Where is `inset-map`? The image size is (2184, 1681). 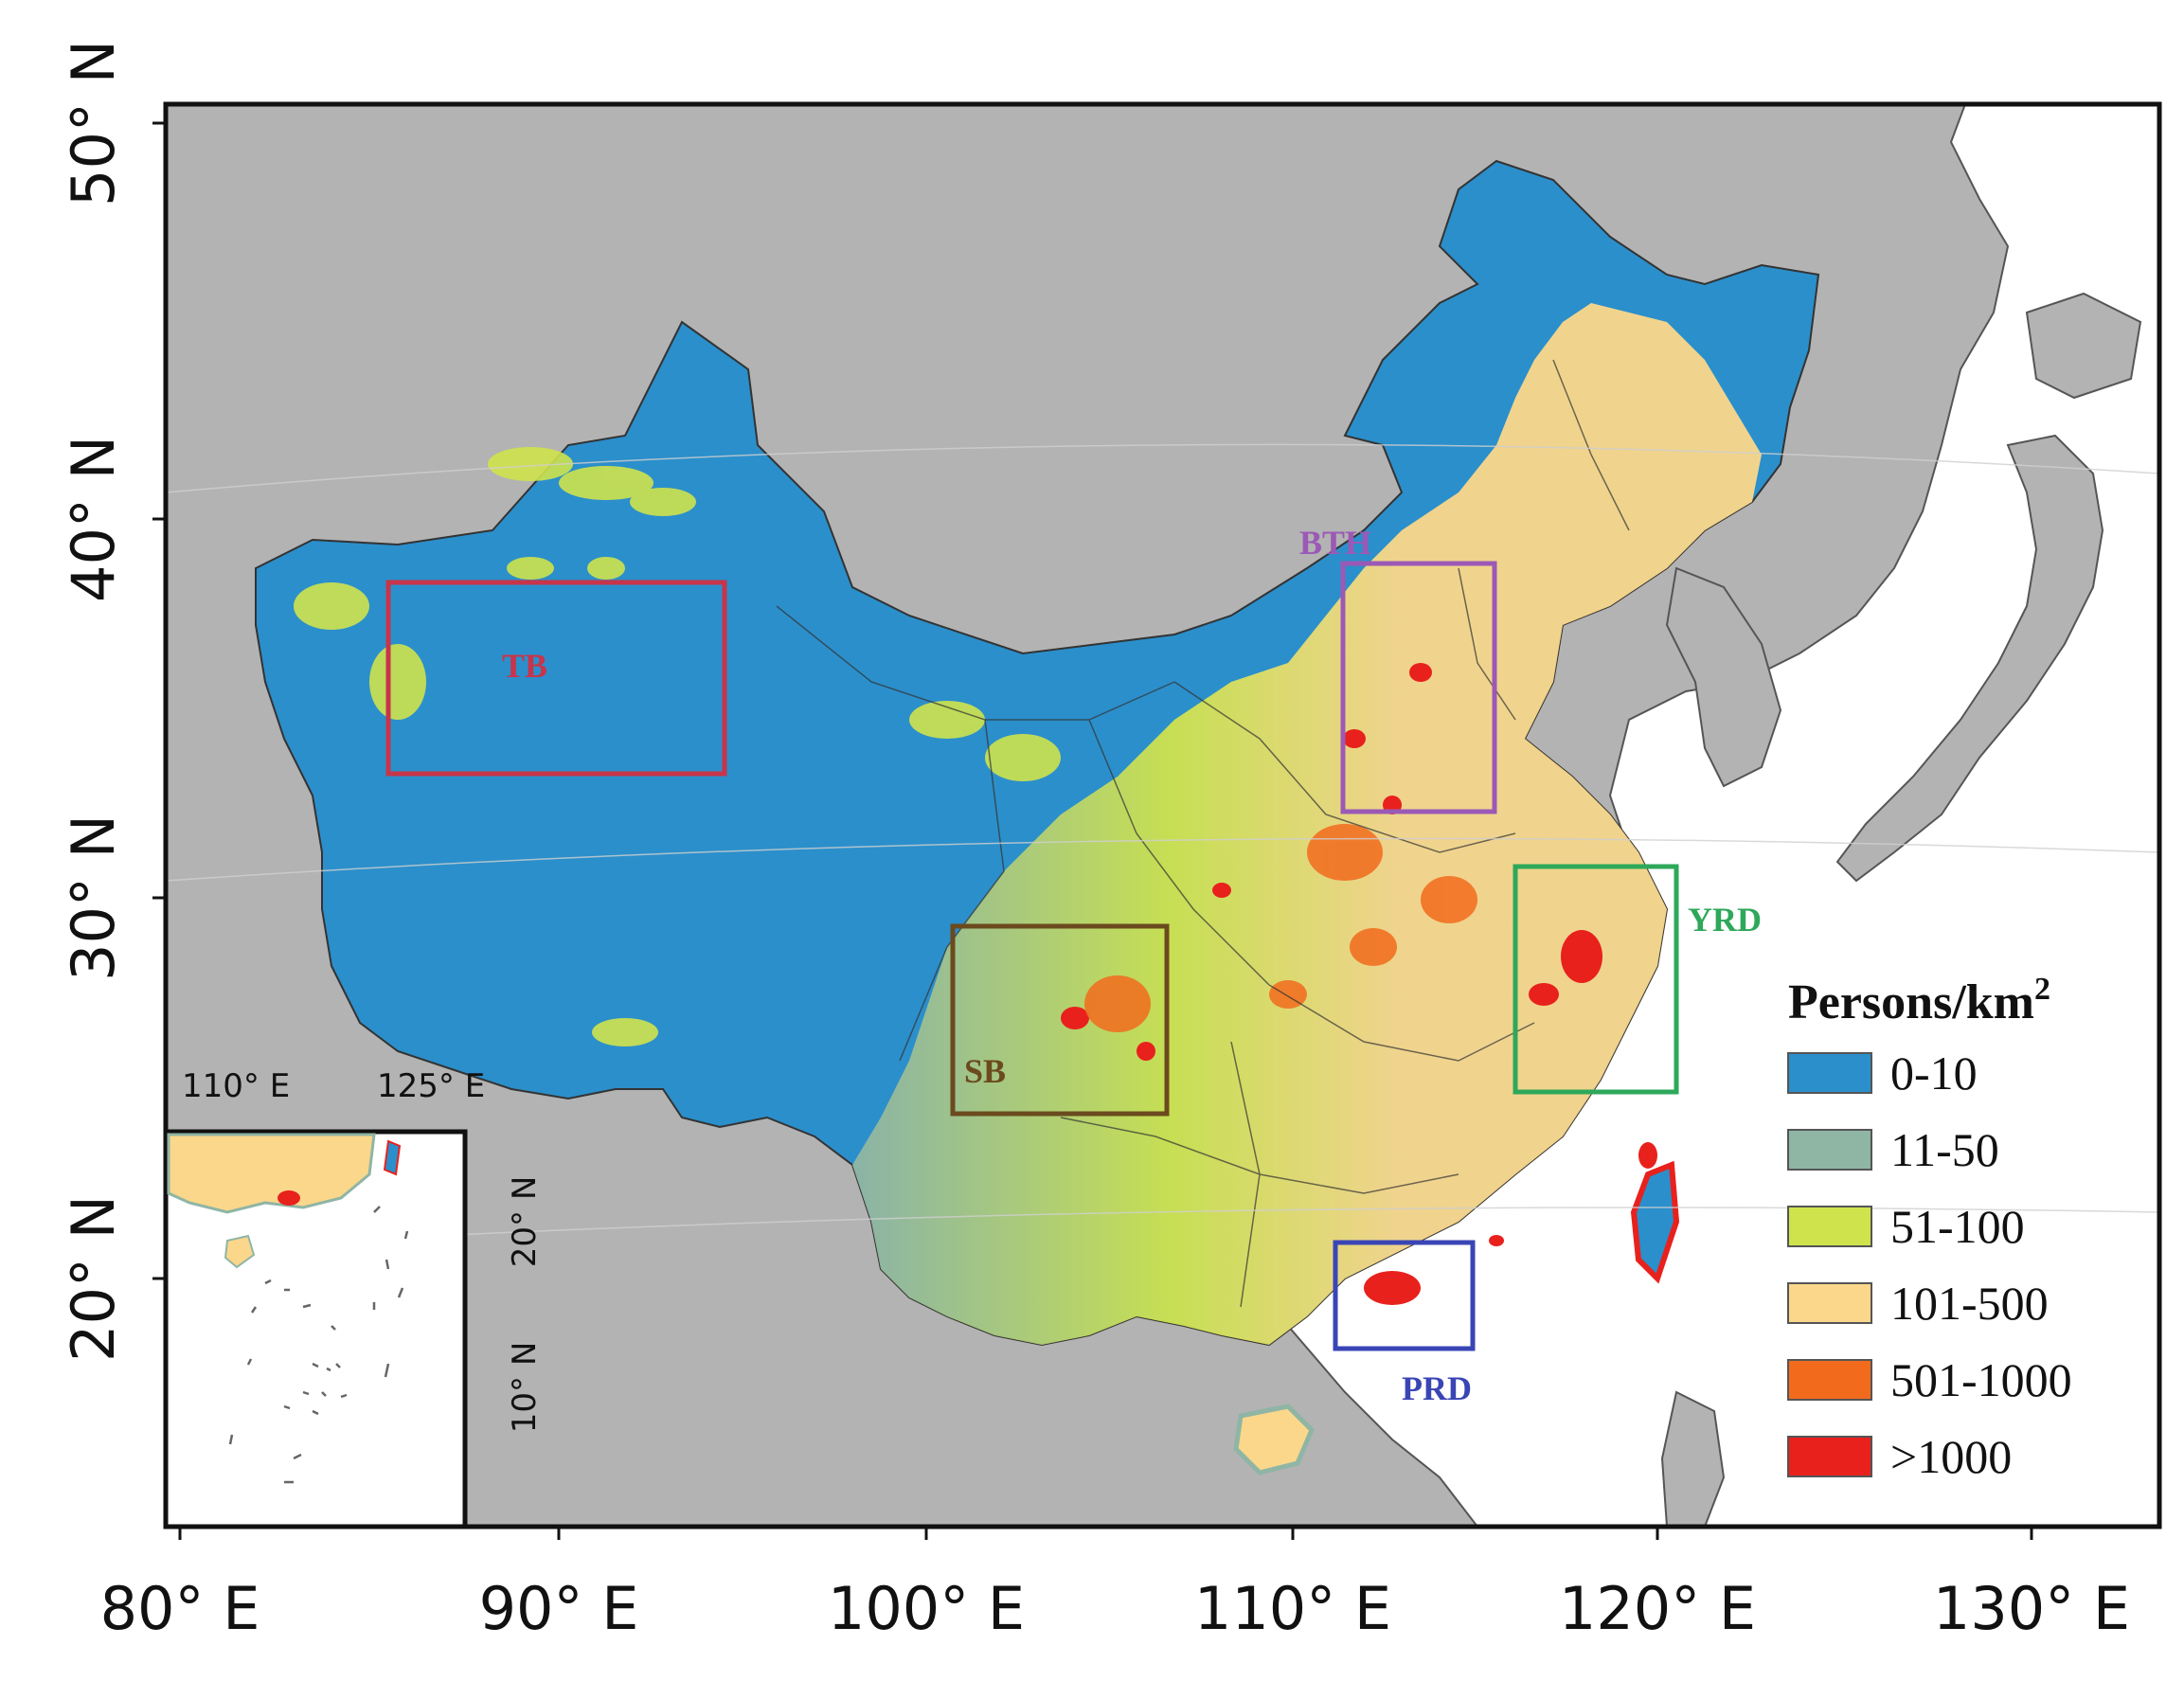 inset-map is located at coordinates (315, 1329).